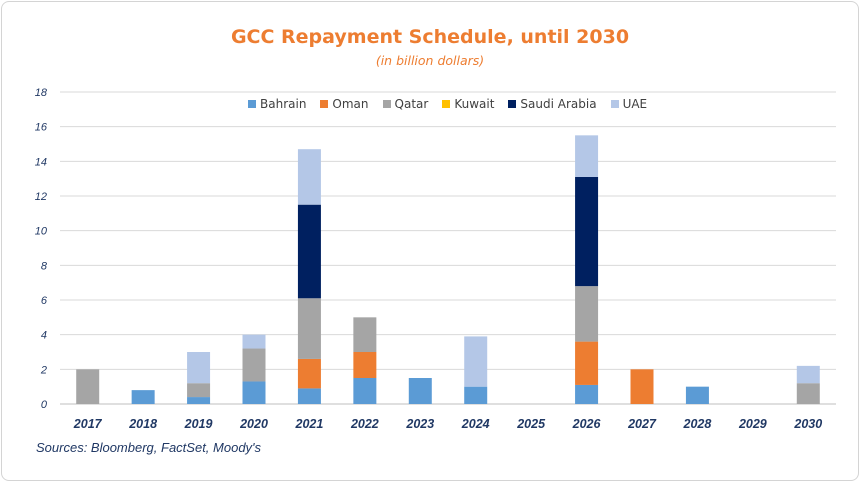 Image resolution: width=860 pixels, height=482 pixels. Describe the element at coordinates (254, 365) in the screenshot. I see `bar-qatar-2020` at that location.